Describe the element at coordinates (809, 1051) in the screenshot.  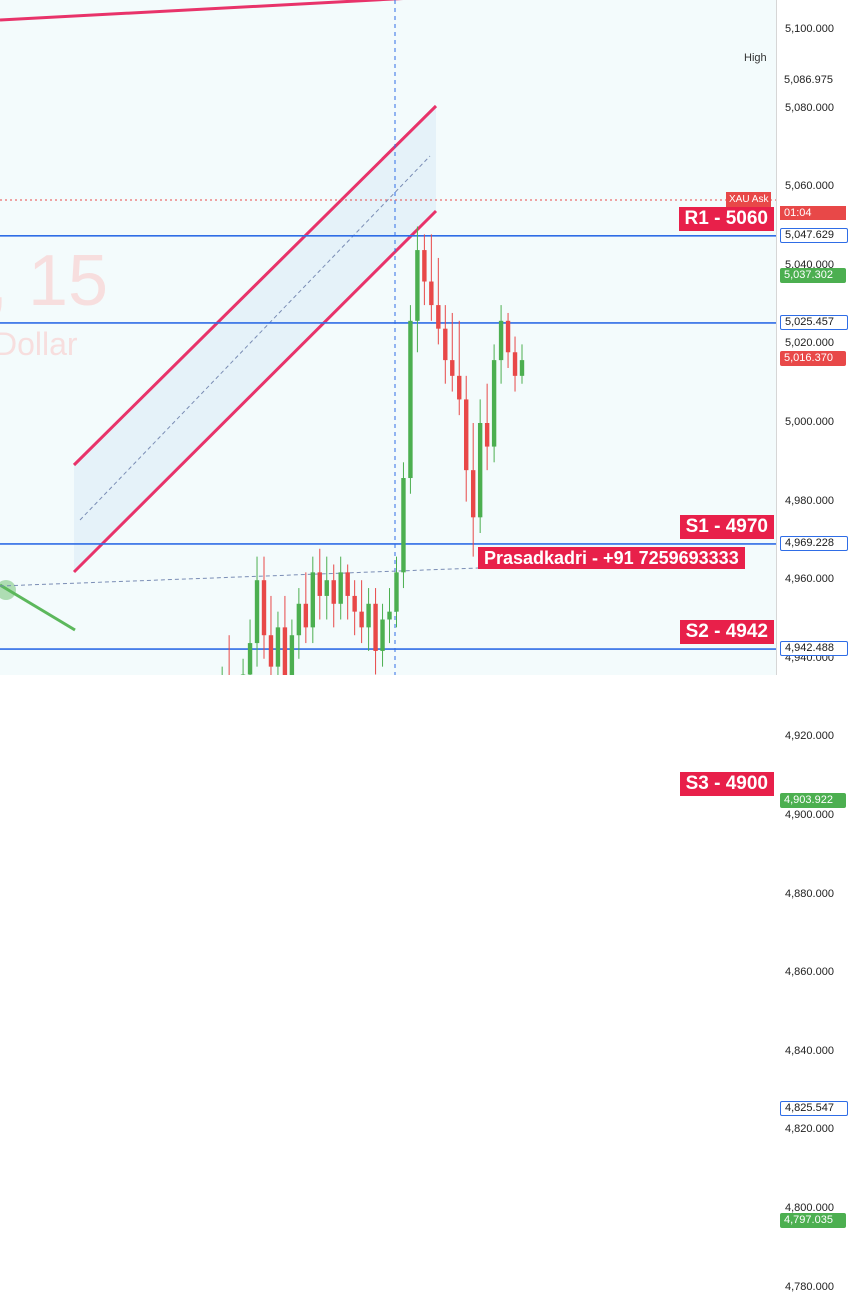
I see `price-tick-label: 4,840.000` at that location.